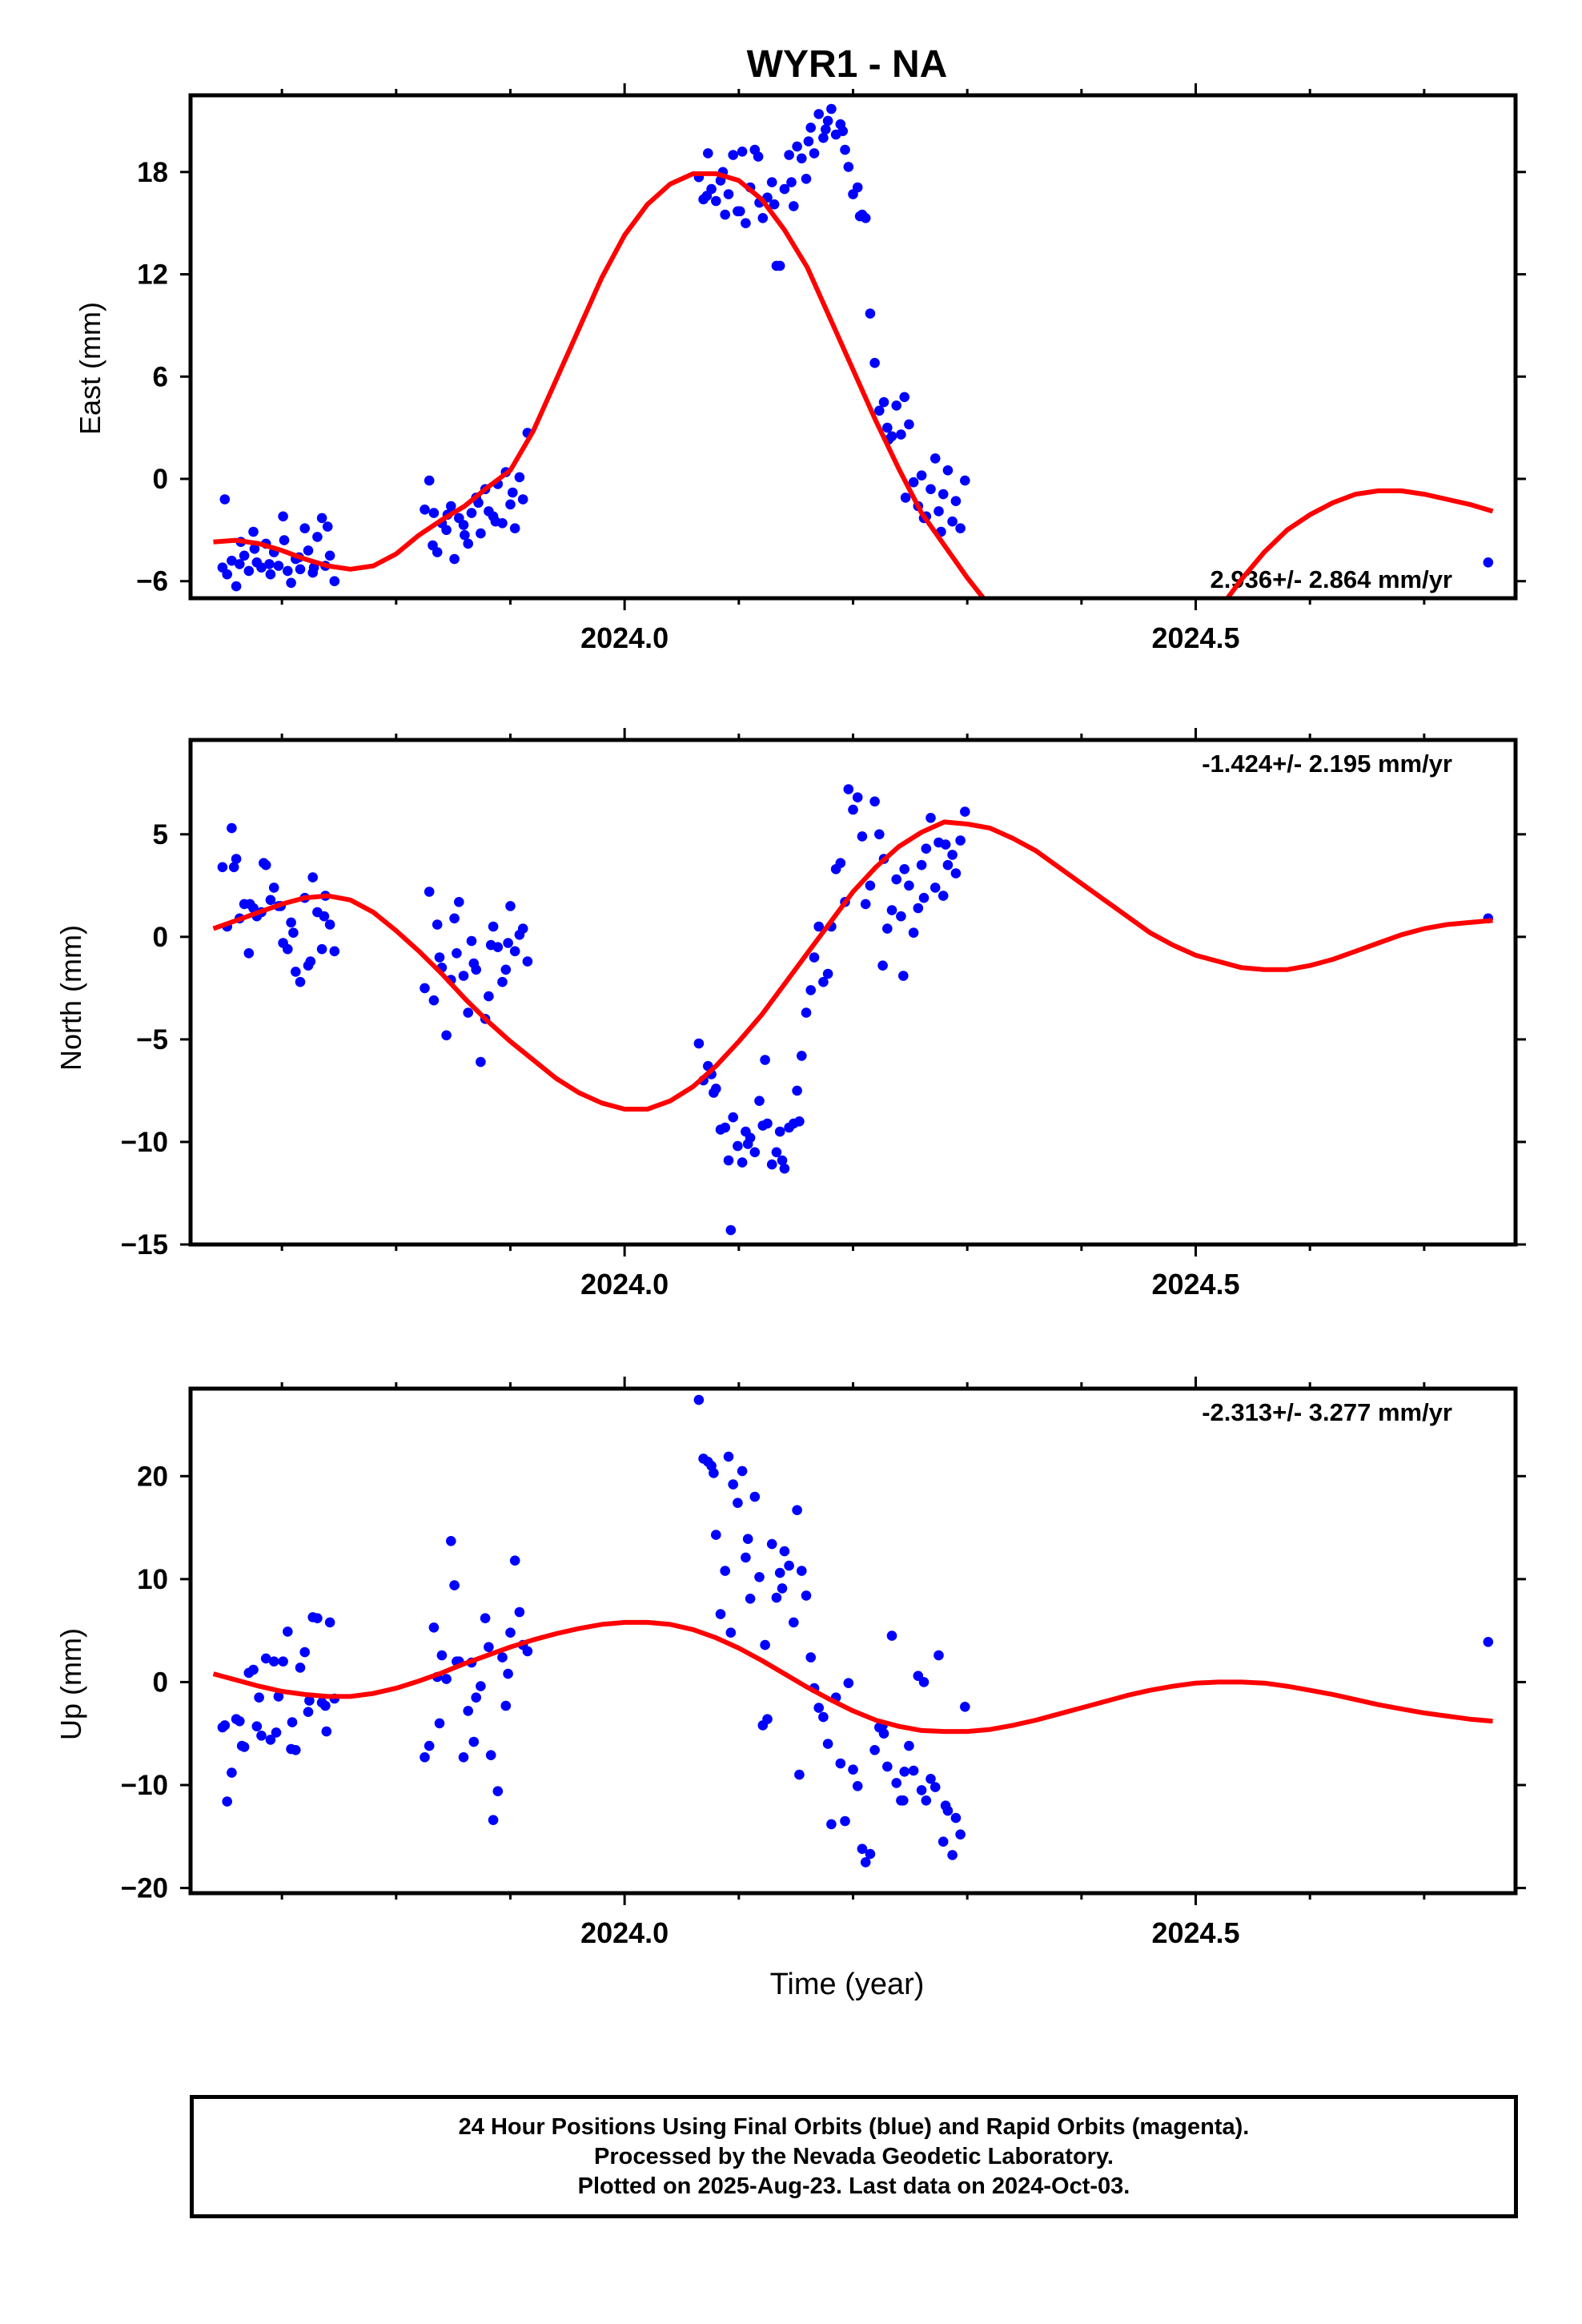 The height and width of the screenshot is (2324, 1582). I want to click on north-x-tick-label: 2024.0, so click(624, 1284).